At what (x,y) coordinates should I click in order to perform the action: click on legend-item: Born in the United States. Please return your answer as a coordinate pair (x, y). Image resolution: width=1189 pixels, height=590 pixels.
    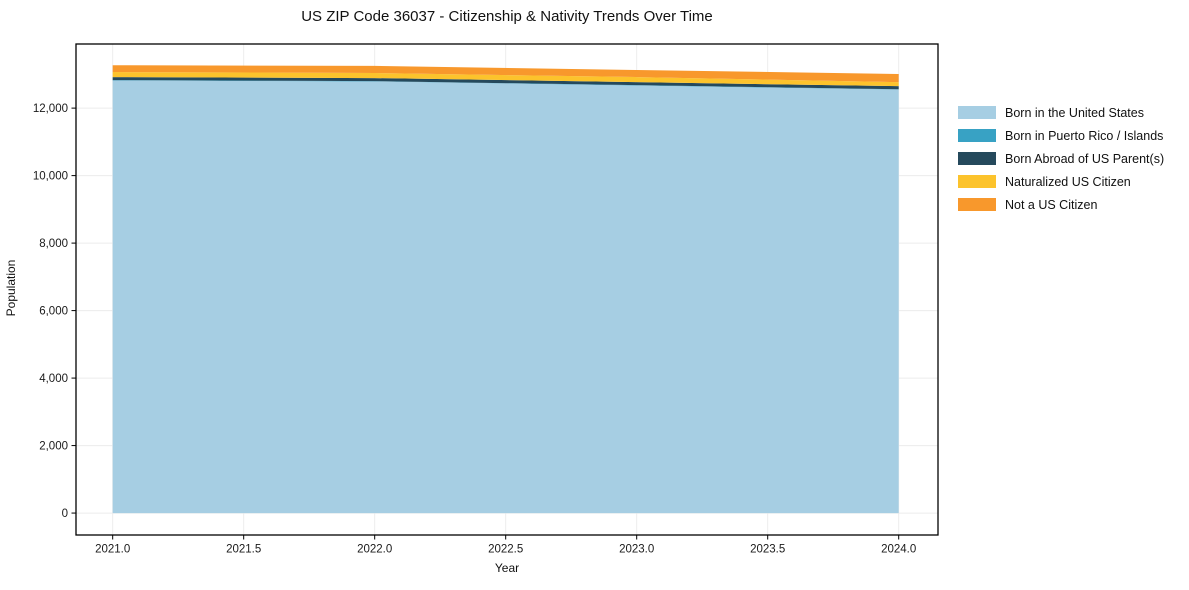
    Looking at the image, I should click on (1061, 112).